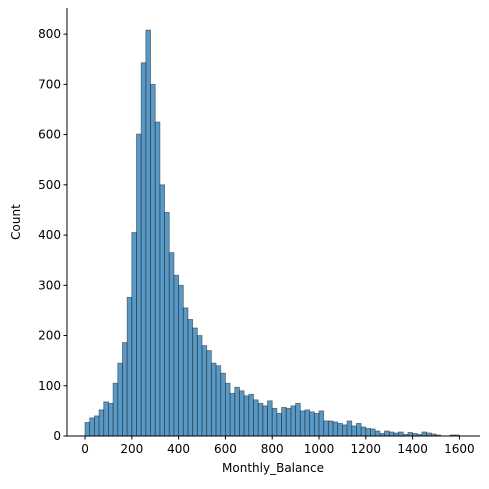 Image resolution: width=489 pixels, height=489 pixels. Describe the element at coordinates (225, 449) in the screenshot. I see `x-tick-label: 600` at that location.